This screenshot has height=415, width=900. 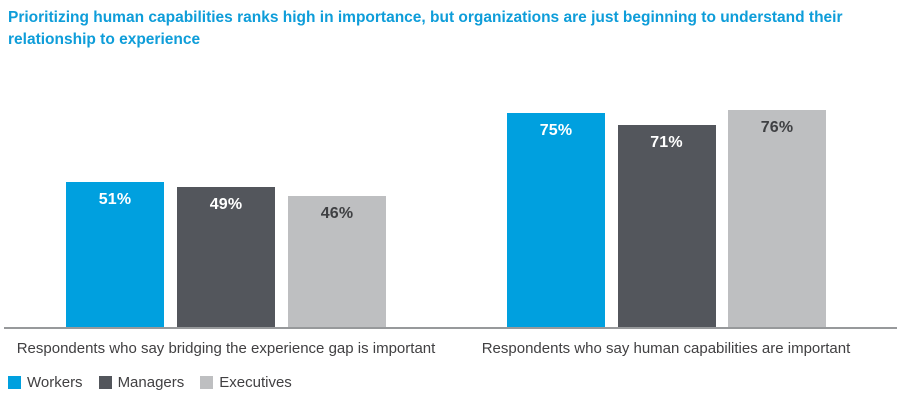 I want to click on x-axis-line, so click(x=450, y=328).